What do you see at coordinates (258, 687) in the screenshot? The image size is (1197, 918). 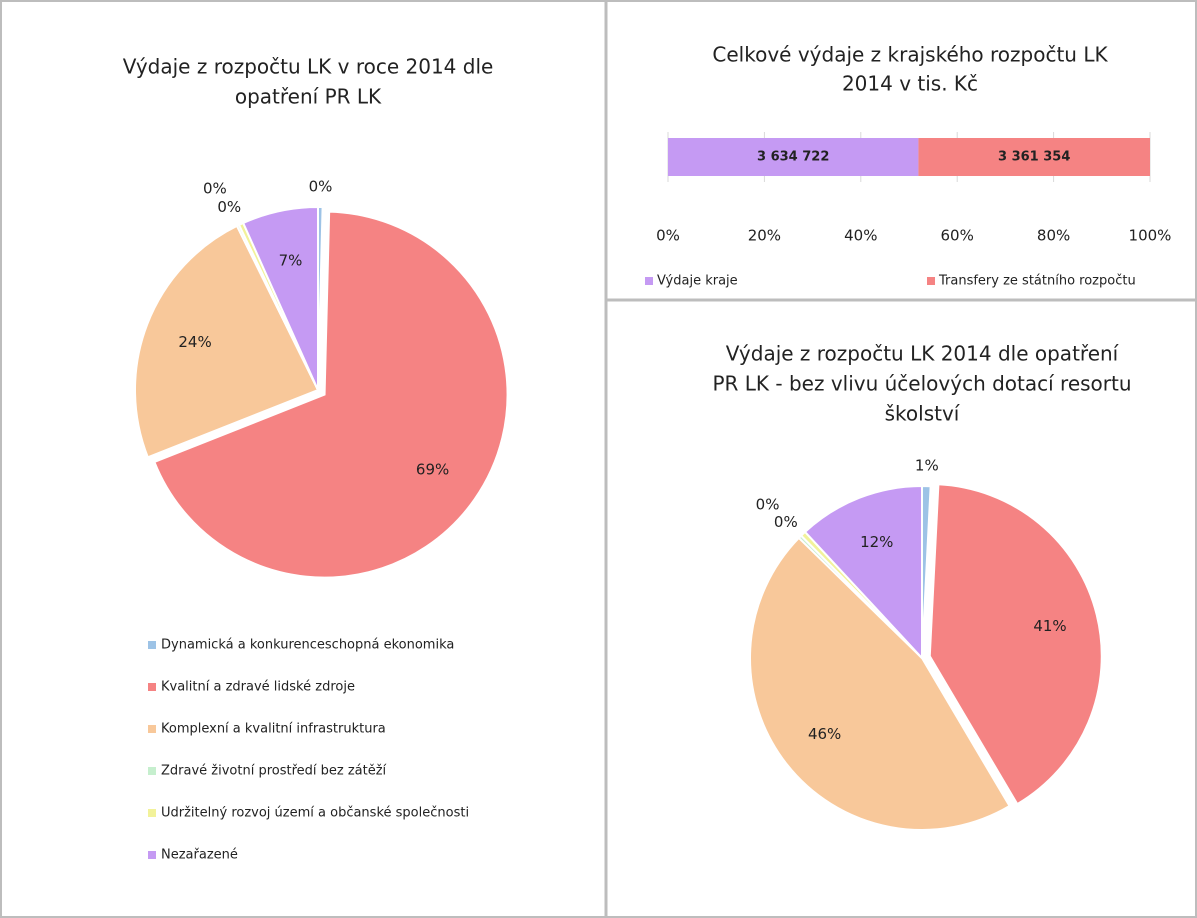 I see `legend-label: Kvalitní a zdravé lidské zdroje` at bounding box center [258, 687].